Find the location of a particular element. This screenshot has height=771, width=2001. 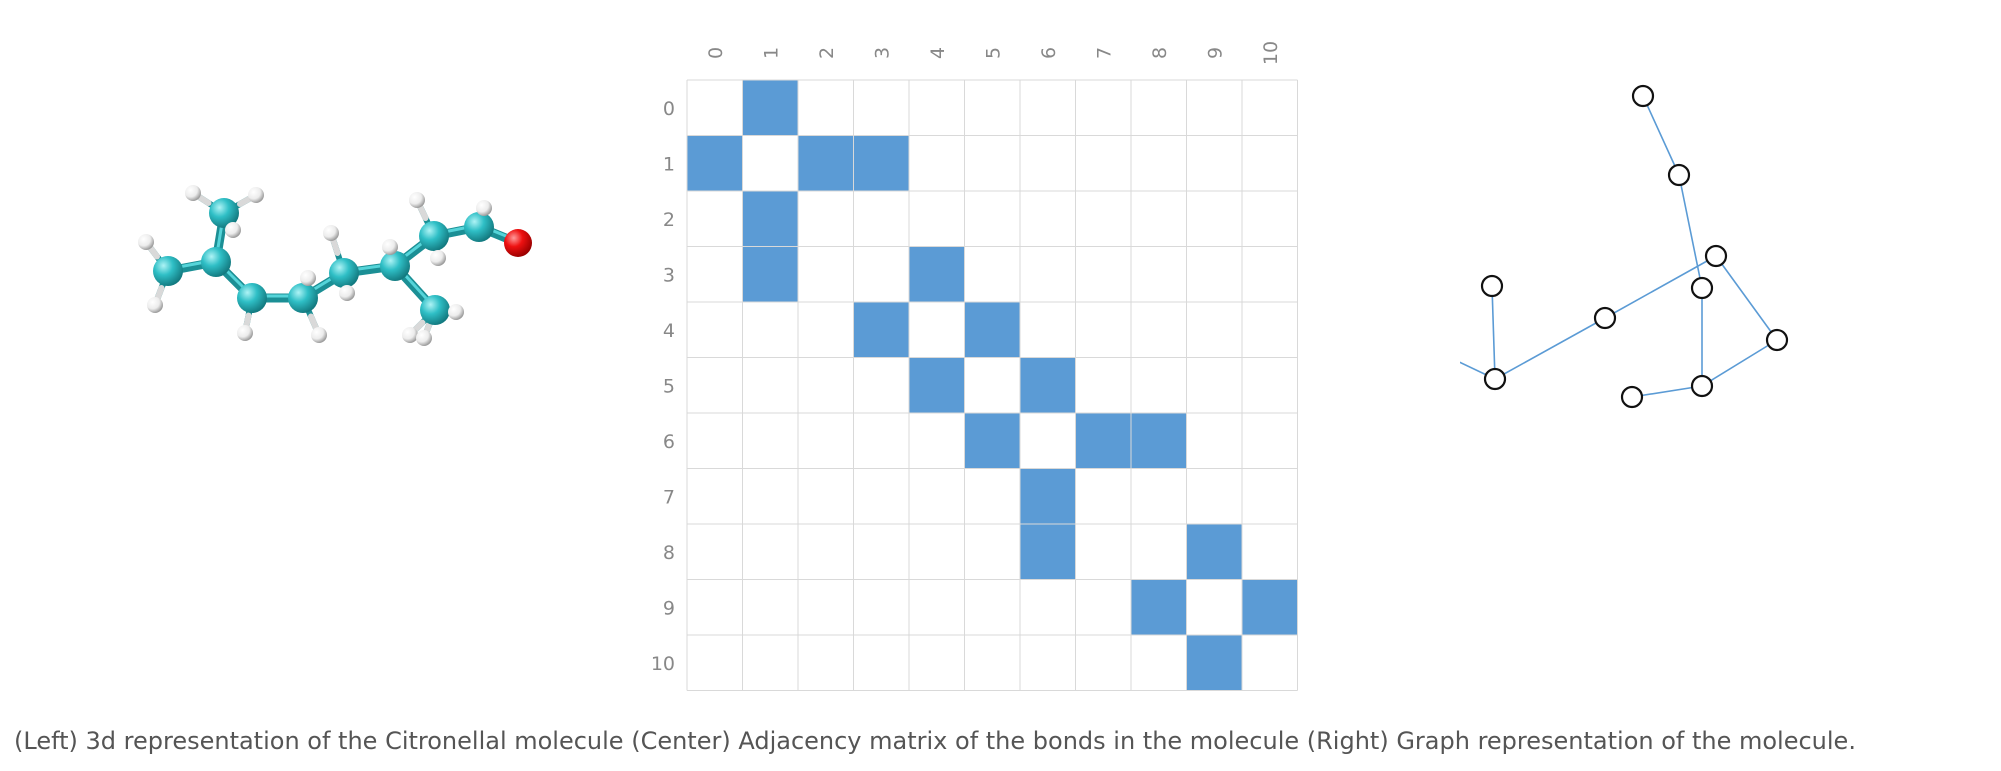

matrix-row-label: 7 is located at coordinates (669, 497).